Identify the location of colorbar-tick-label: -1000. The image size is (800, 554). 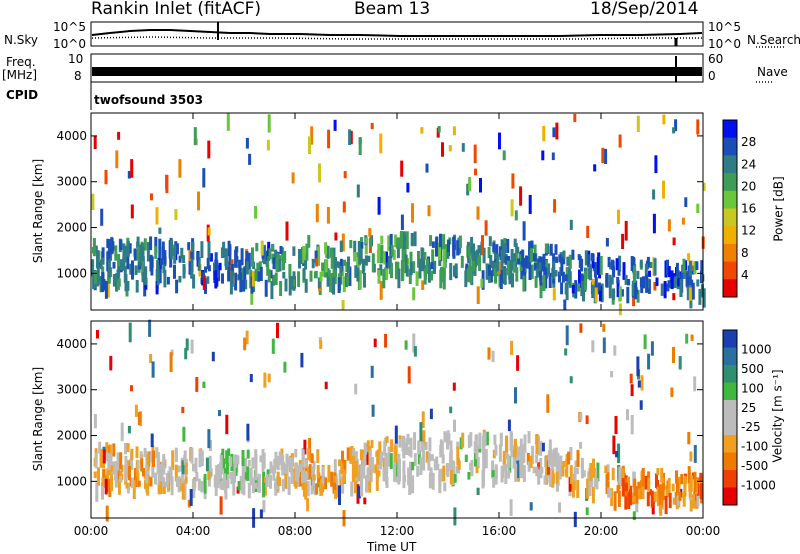
(758, 486).